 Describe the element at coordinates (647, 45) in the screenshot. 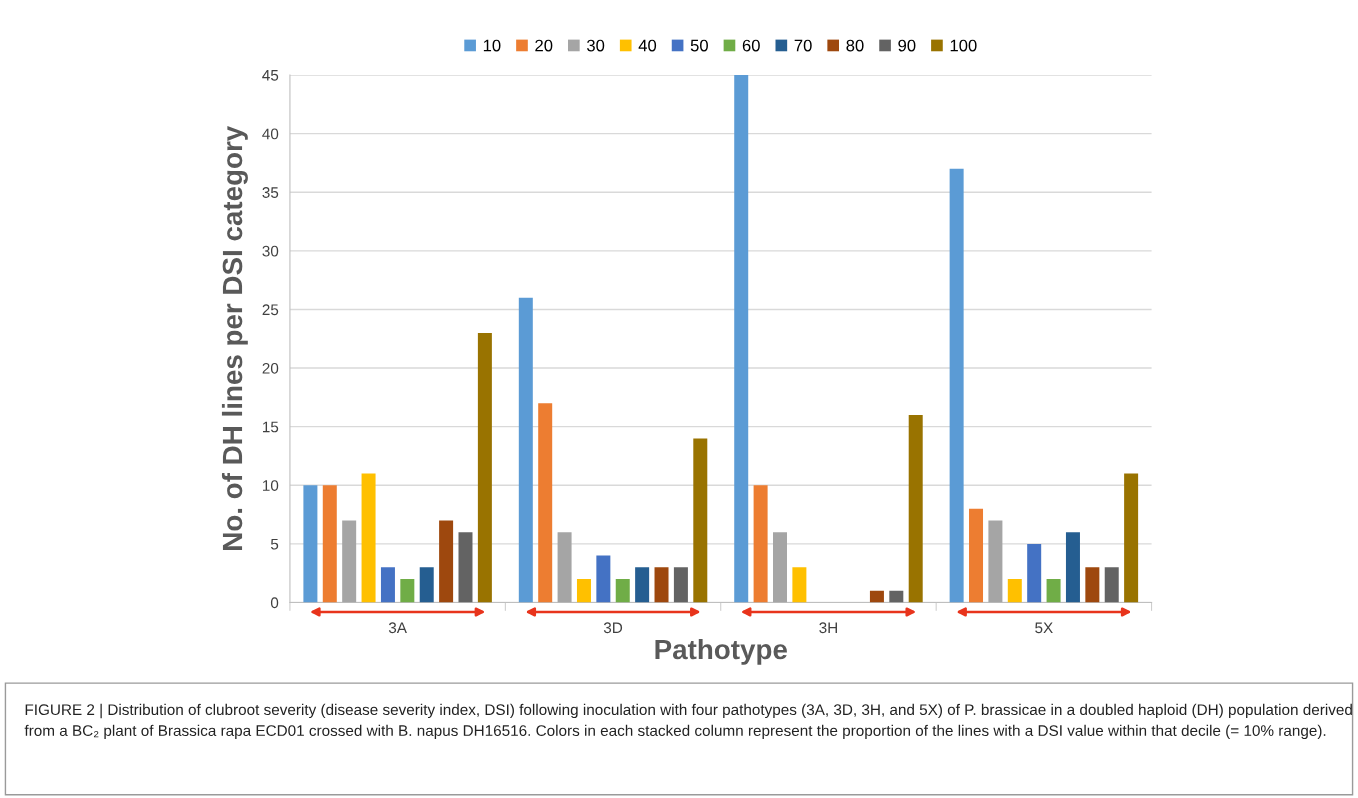

I see `legend-label: 40` at that location.